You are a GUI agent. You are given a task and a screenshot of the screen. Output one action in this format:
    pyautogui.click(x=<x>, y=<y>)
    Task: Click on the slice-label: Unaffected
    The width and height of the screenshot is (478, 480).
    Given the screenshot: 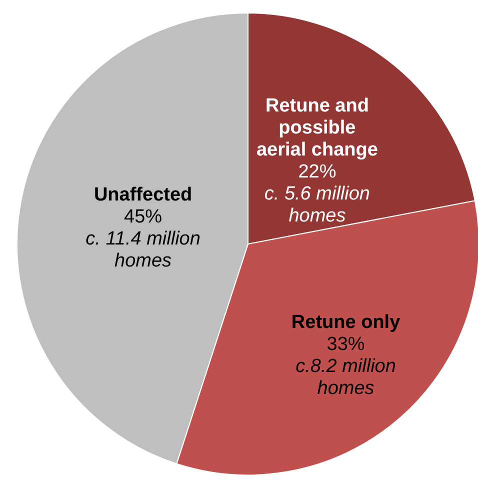 What is the action you would take?
    pyautogui.click(x=143, y=195)
    